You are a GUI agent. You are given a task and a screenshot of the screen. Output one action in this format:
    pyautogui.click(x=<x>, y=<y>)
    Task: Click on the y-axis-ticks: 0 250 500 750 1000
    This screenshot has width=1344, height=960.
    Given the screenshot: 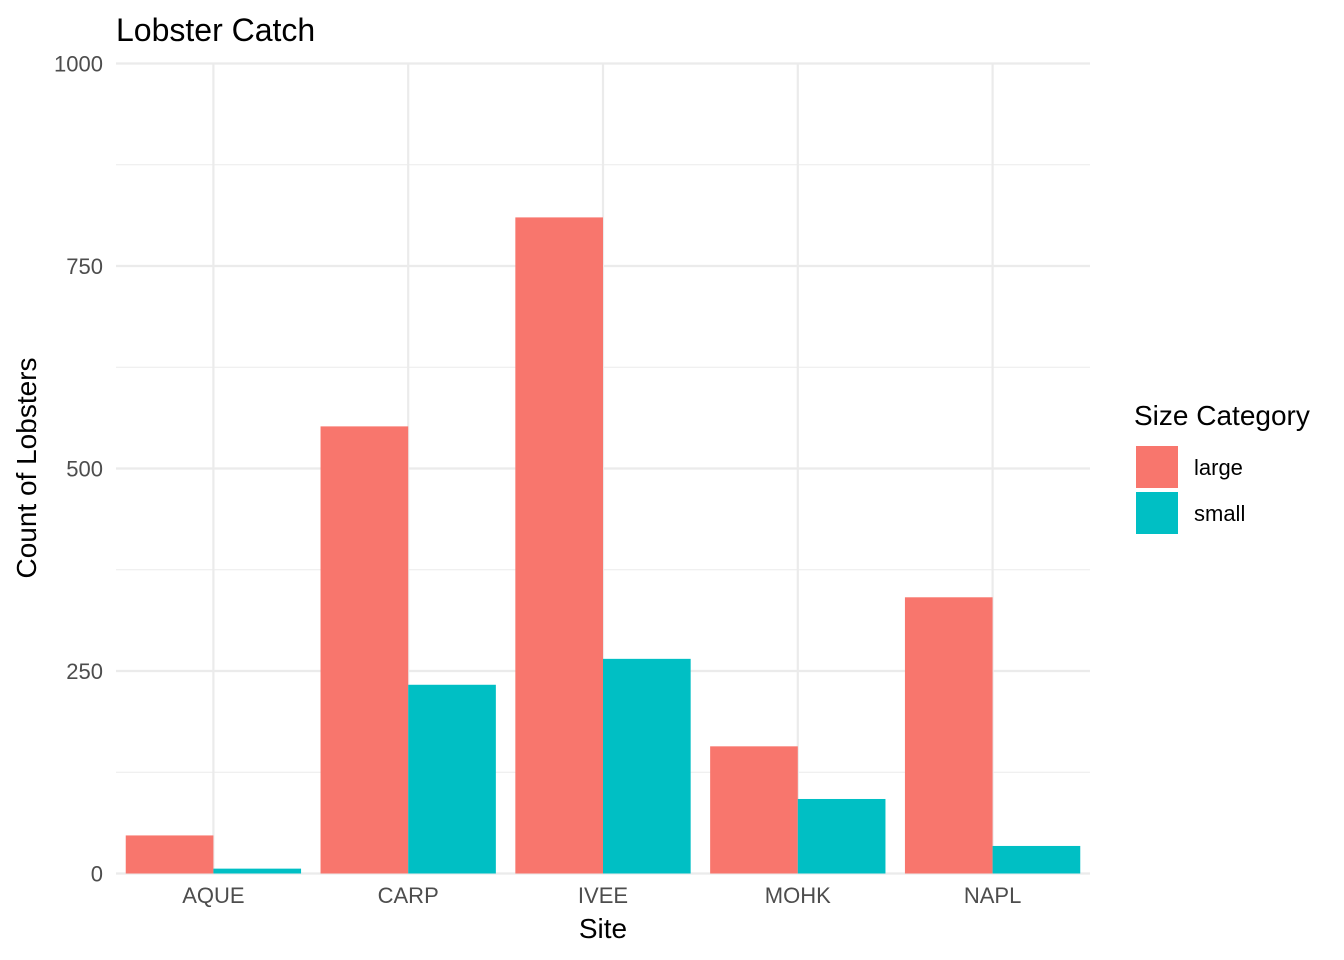 What is the action you would take?
    pyautogui.click(x=78, y=469)
    